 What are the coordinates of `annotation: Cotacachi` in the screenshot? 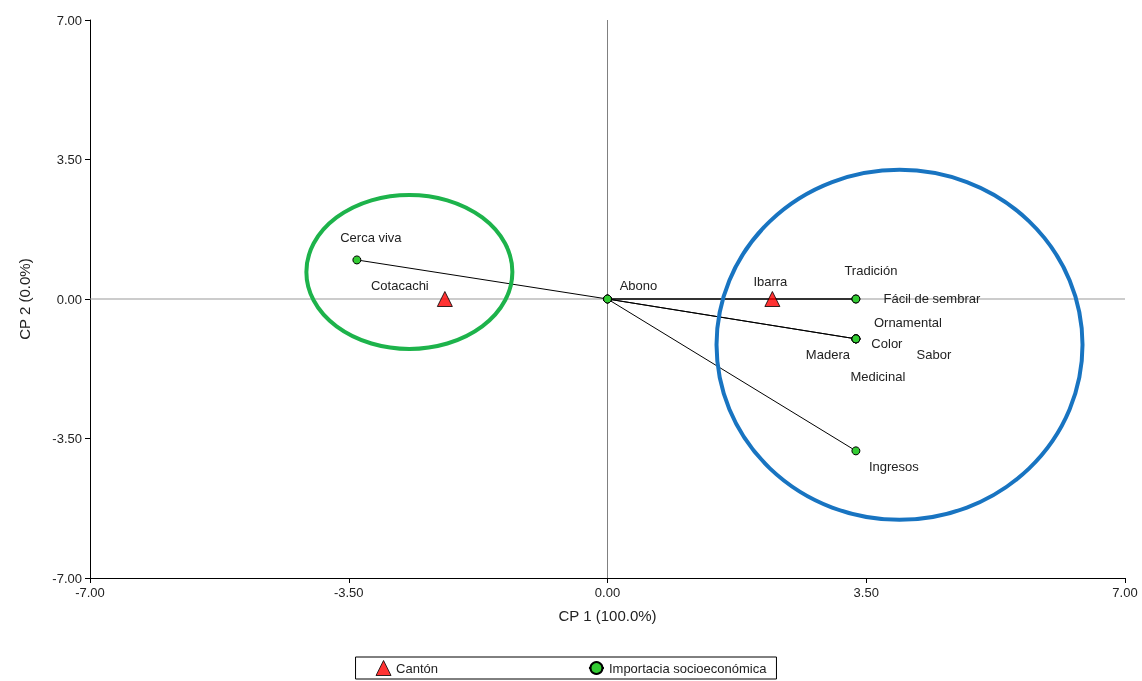 It's located at (399, 285).